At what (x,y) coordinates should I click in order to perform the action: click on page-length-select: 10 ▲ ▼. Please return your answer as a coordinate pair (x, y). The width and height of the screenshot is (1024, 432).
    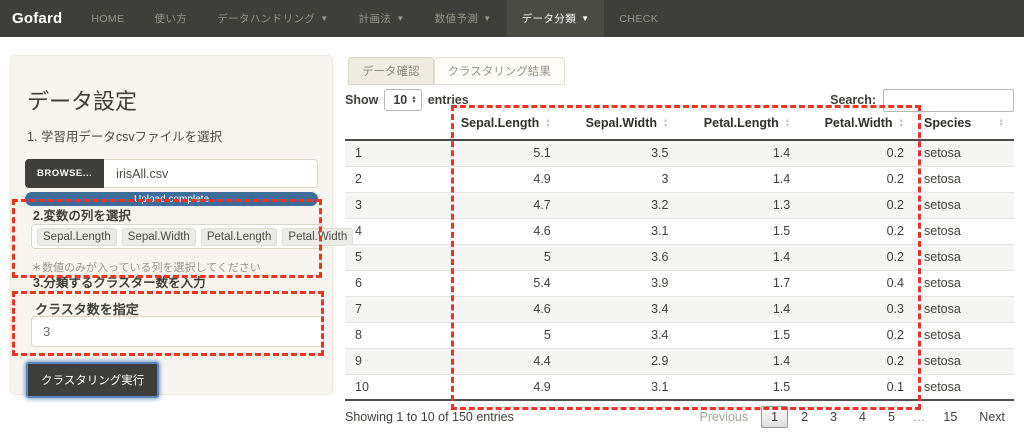
    Looking at the image, I should click on (403, 100).